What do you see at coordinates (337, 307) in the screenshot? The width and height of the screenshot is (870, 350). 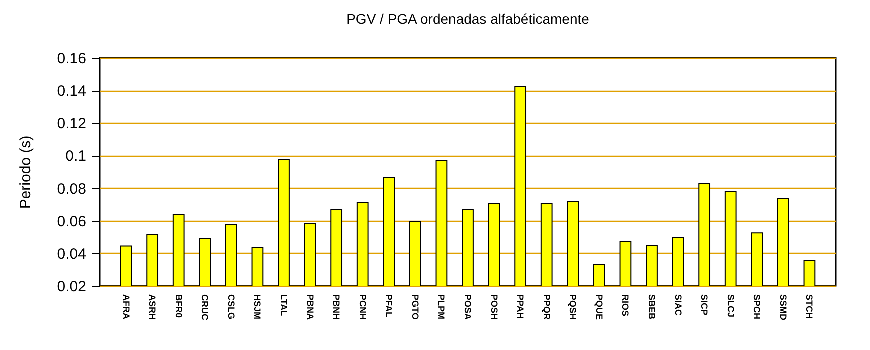 I see `x-tick-label: PBNH` at bounding box center [337, 307].